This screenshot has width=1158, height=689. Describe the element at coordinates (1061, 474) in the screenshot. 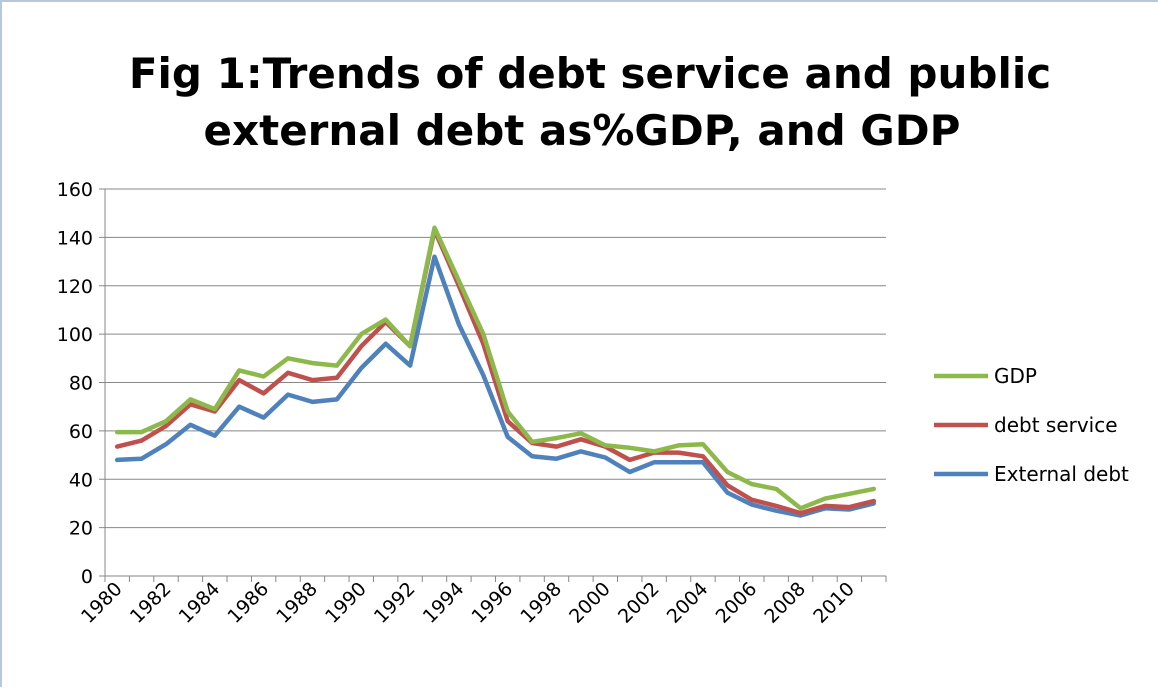

I see `legend-label-external-debt: External debt` at that location.